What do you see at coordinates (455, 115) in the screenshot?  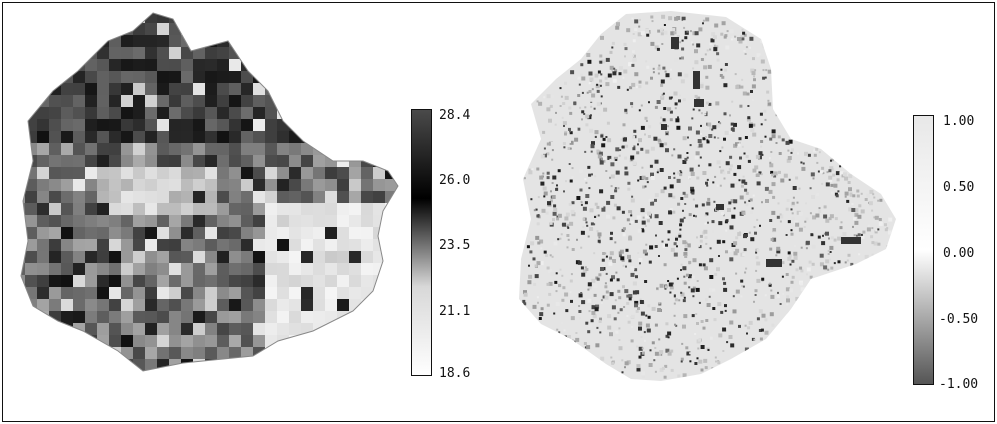 I see `left-colorbar-tick: 28.4` at bounding box center [455, 115].